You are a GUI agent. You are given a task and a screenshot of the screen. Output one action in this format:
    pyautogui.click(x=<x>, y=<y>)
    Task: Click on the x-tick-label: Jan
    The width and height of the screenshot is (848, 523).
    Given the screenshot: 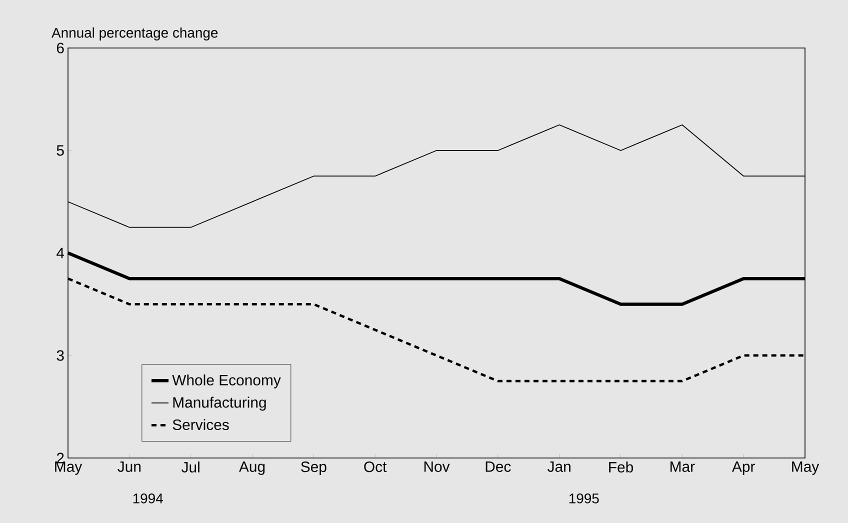 What is the action you would take?
    pyautogui.click(x=559, y=467)
    